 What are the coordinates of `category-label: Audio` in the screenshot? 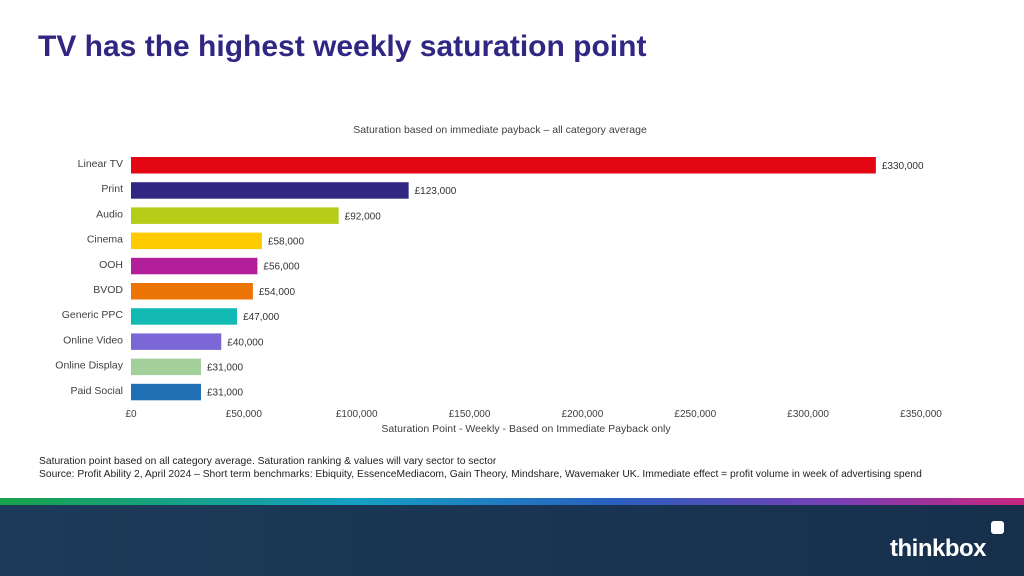 It's located at (109, 214).